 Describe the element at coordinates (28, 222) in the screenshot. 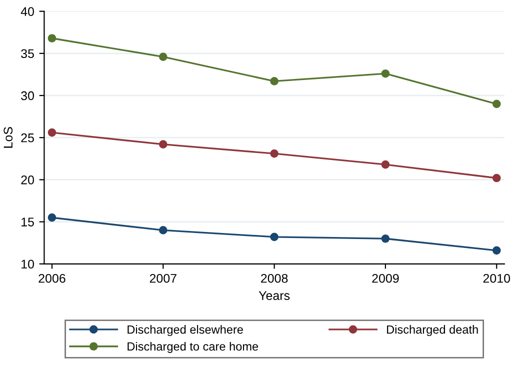

I see `y-tick-label: 15` at that location.